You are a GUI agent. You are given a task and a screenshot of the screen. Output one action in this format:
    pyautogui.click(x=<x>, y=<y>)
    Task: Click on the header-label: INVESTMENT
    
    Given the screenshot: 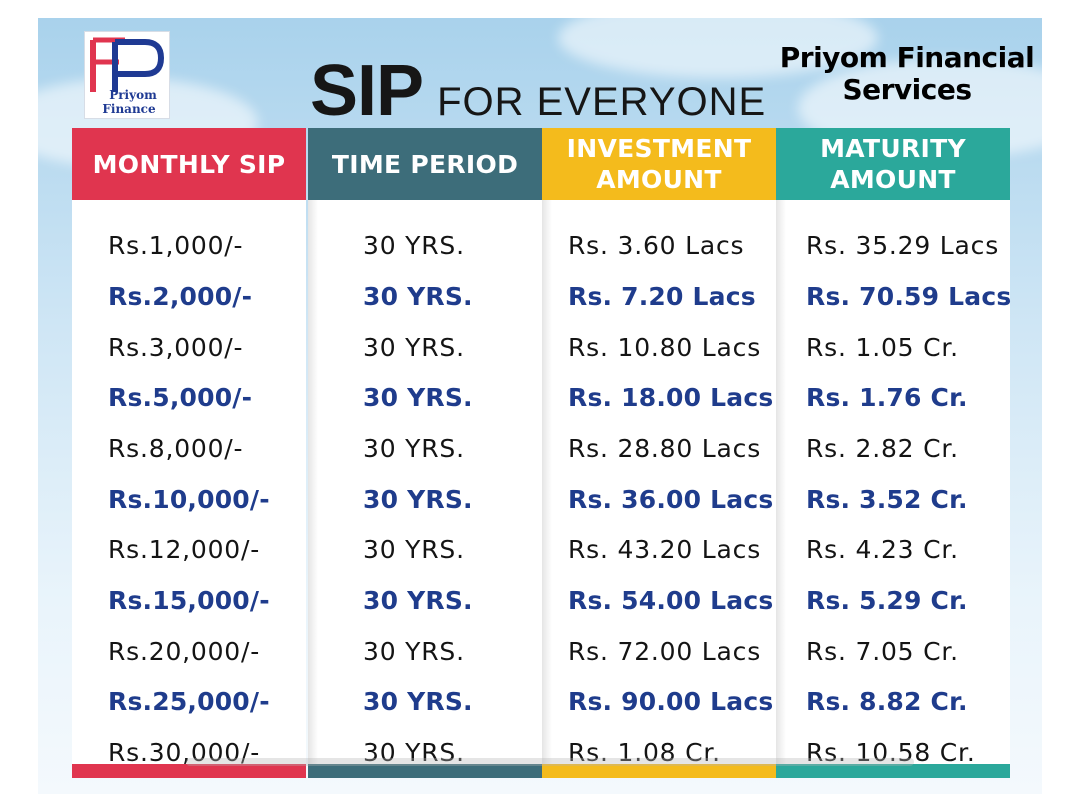 What is the action you would take?
    pyautogui.click(x=659, y=148)
    